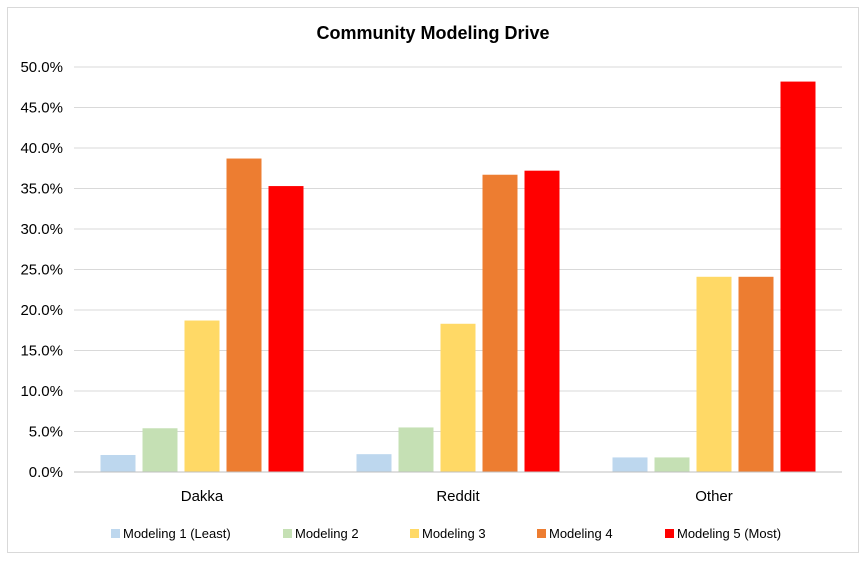 The height and width of the screenshot is (563, 868). What do you see at coordinates (327, 533) in the screenshot?
I see `legend-label: Modeling 2` at bounding box center [327, 533].